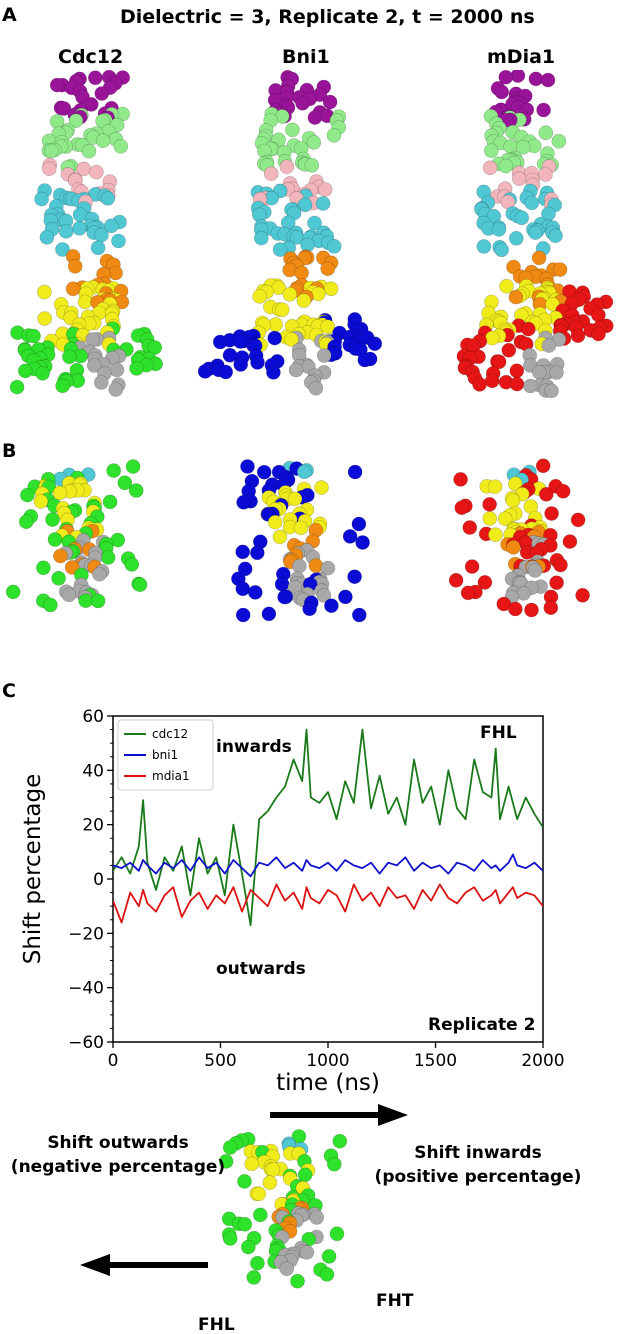 This screenshot has width=617, height=1334. What do you see at coordinates (170, 734) in the screenshot?
I see `legend-label-cdc12: cdc12` at bounding box center [170, 734].